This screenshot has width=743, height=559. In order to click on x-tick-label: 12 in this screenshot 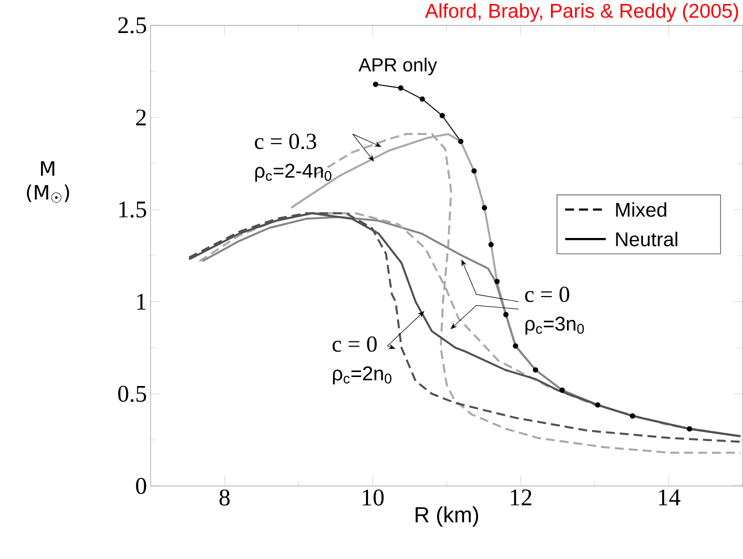, I will do `click(521, 498)`.